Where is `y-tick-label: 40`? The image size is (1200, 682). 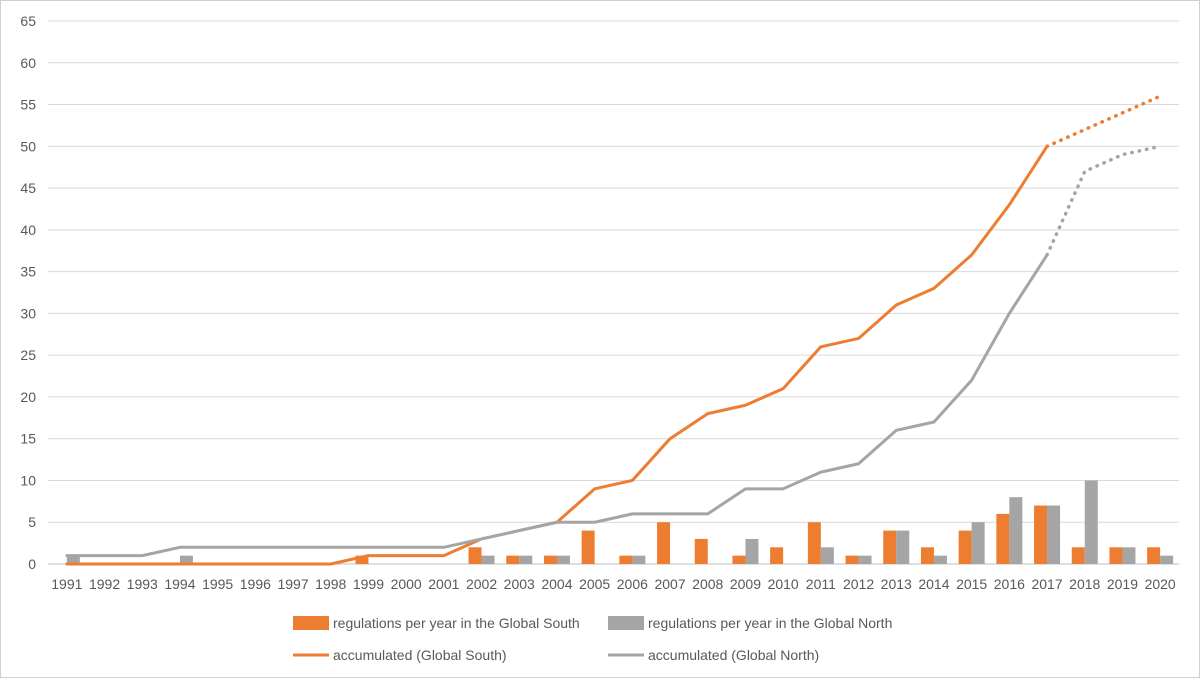 y-tick-label: 40 is located at coordinates (28, 230).